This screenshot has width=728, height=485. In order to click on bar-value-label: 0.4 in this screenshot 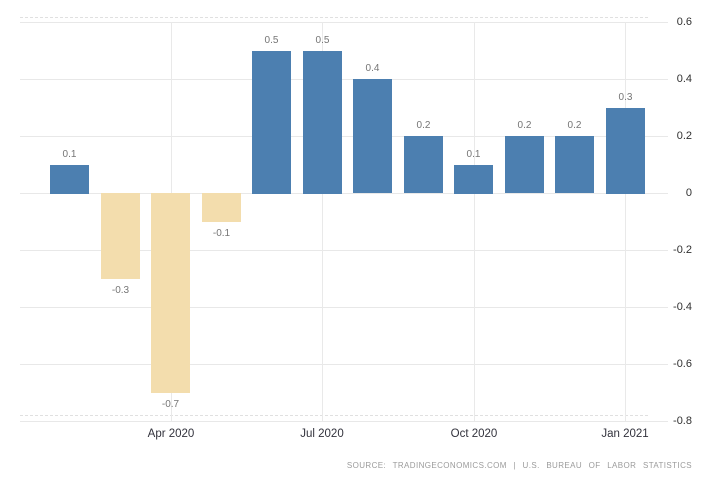, I will do `click(372, 68)`.